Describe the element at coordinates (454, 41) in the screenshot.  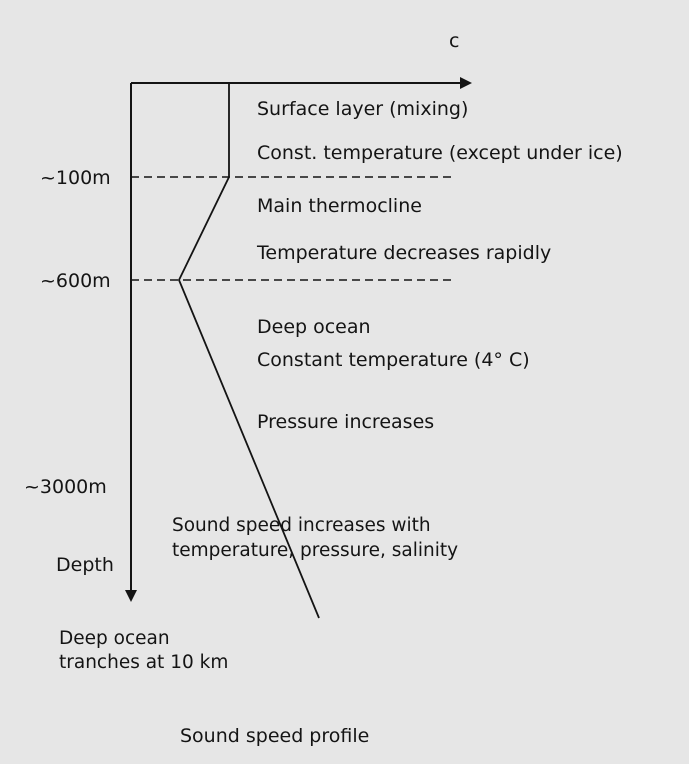
I see `speed-axis-label: c` at that location.